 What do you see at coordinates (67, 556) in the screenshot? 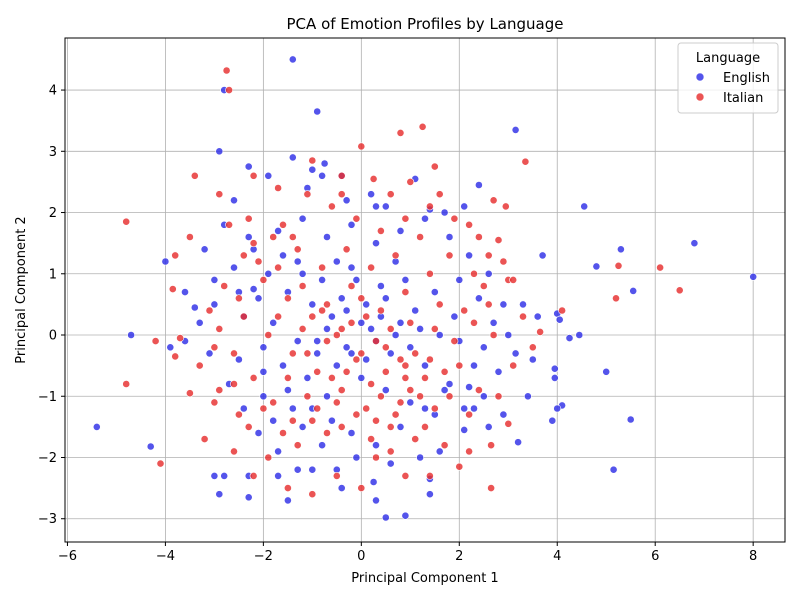
I see `x-tick-label: −6` at bounding box center [67, 556].